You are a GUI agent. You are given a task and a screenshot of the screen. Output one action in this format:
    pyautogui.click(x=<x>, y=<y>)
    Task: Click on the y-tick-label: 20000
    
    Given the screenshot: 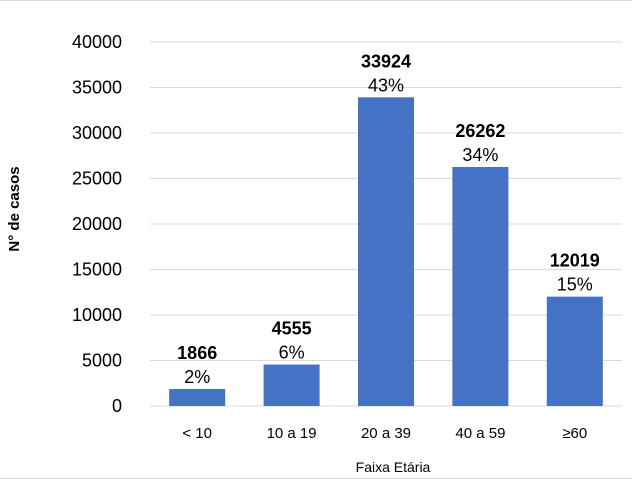 What is the action you would take?
    pyautogui.click(x=97, y=224)
    